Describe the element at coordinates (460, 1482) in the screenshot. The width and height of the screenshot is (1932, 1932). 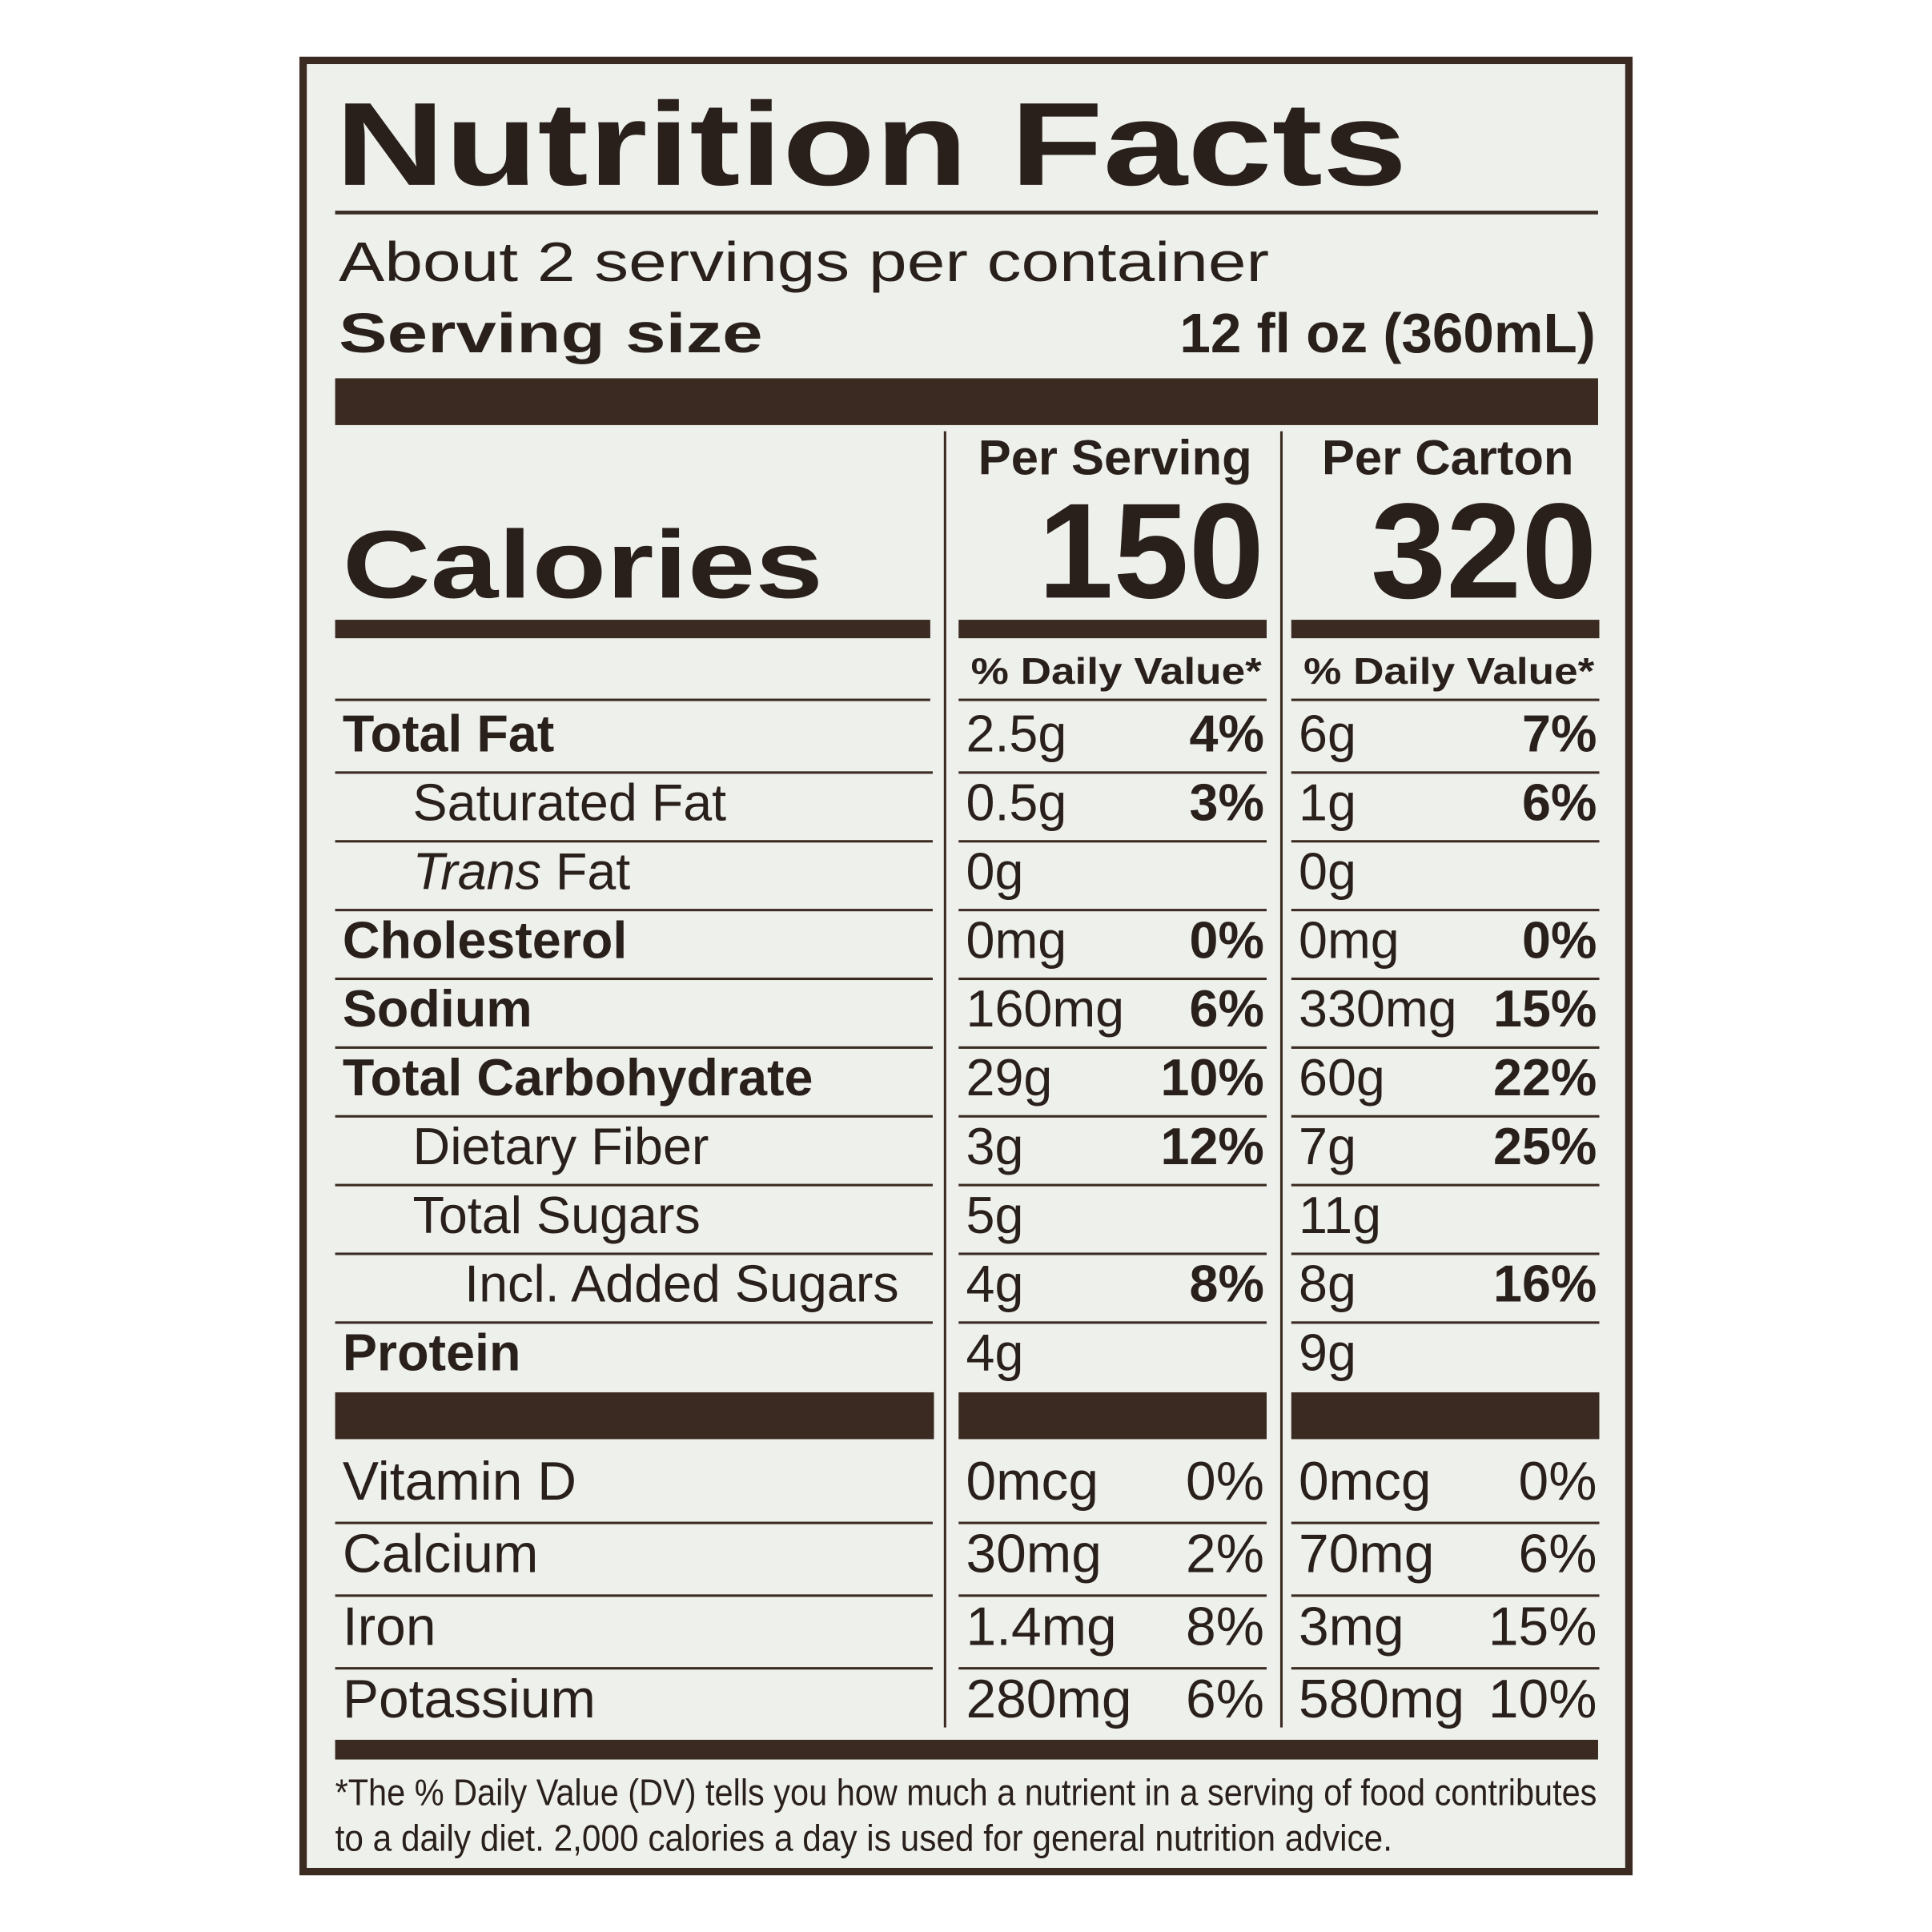
I see `nutrient-name: Vitamin D` at that location.